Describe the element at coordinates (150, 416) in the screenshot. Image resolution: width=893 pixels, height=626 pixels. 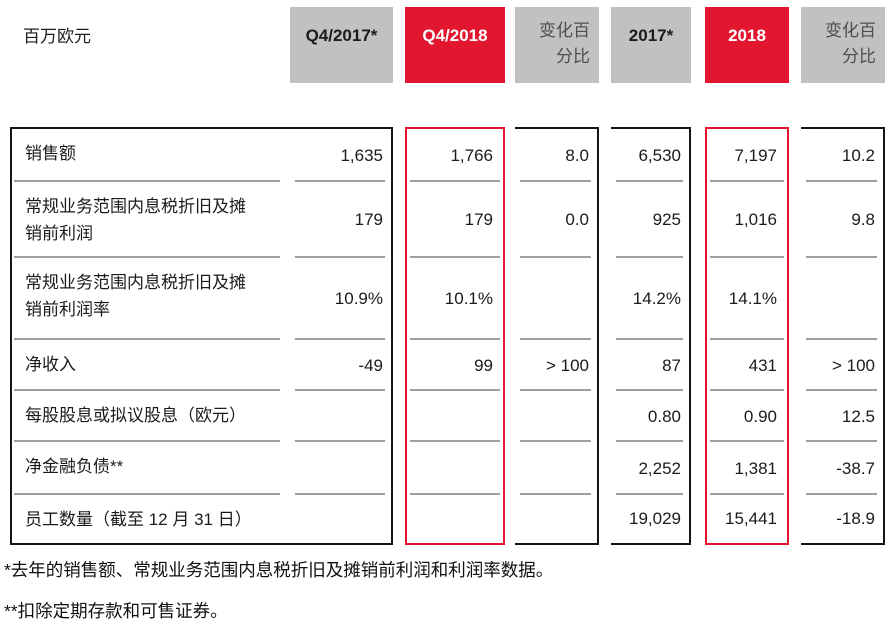
I see `row-label: 每股股息或拟议股息（欧元）` at that location.